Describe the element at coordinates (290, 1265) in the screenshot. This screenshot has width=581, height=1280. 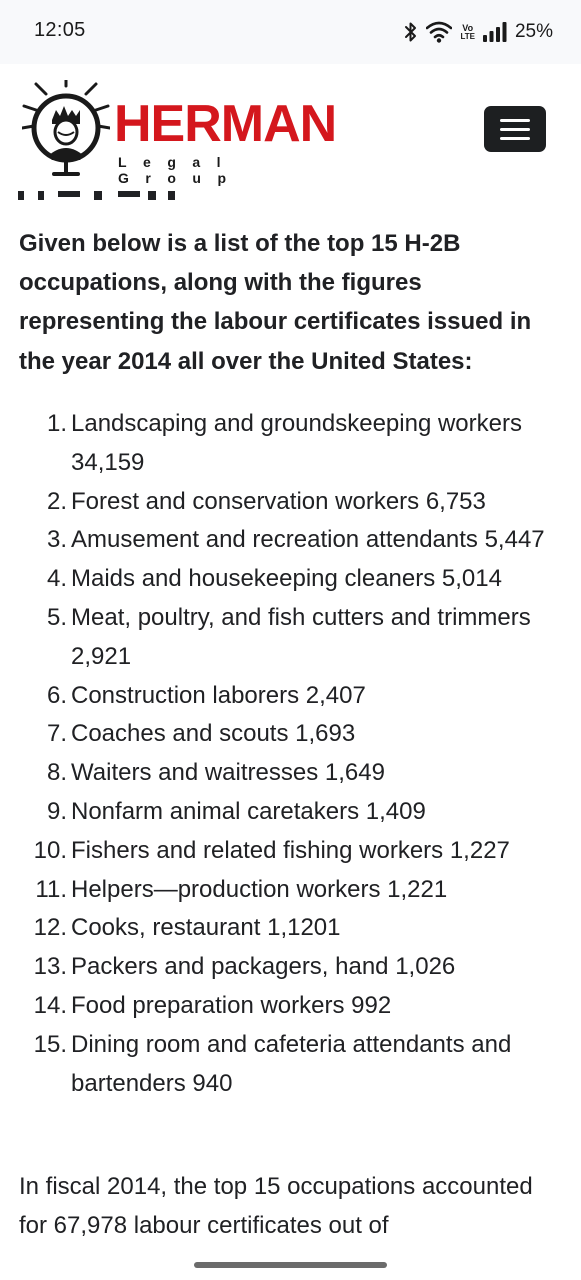
I see `home-indicator` at that location.